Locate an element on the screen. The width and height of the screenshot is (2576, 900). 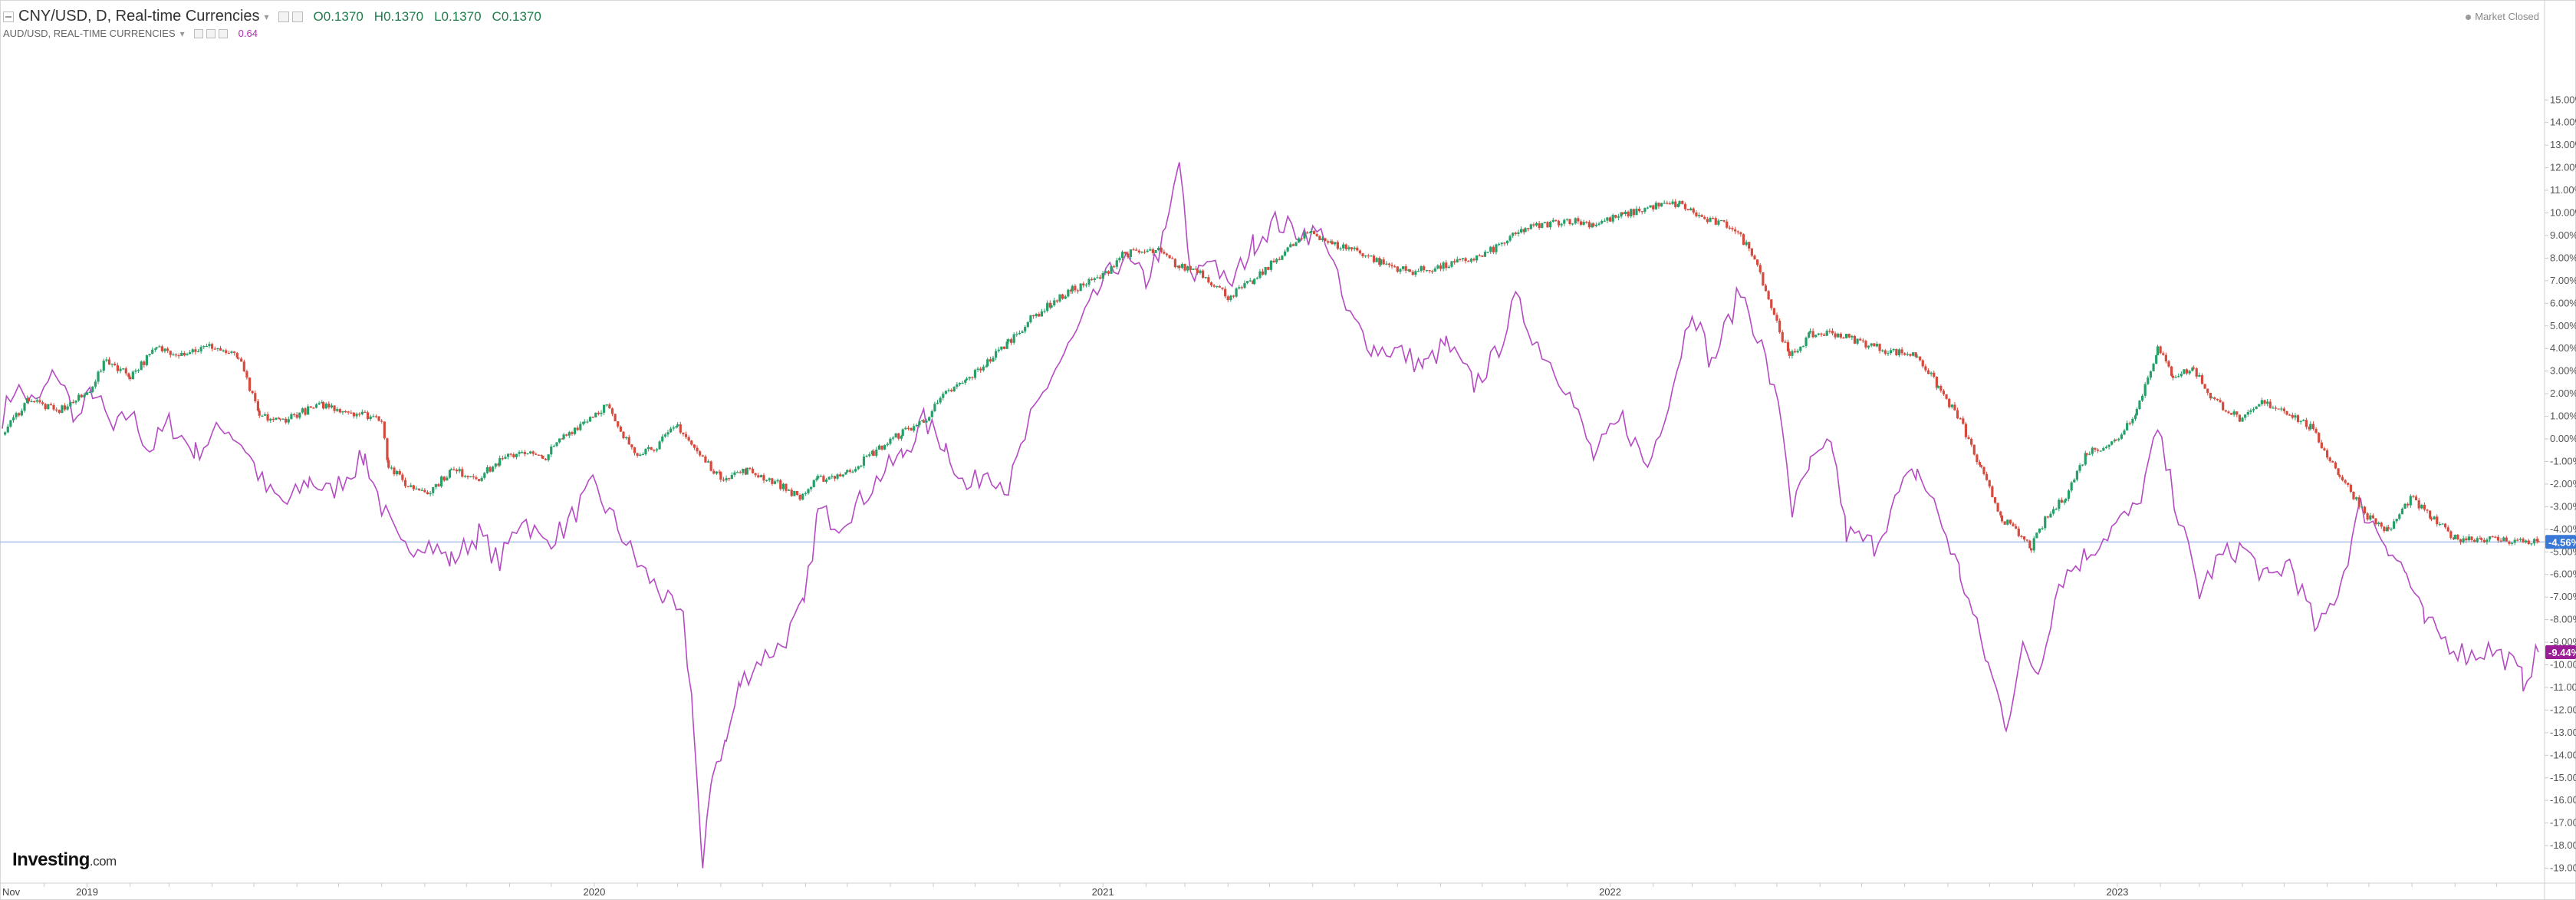
market-status: Market Closed is located at coordinates (2502, 16).